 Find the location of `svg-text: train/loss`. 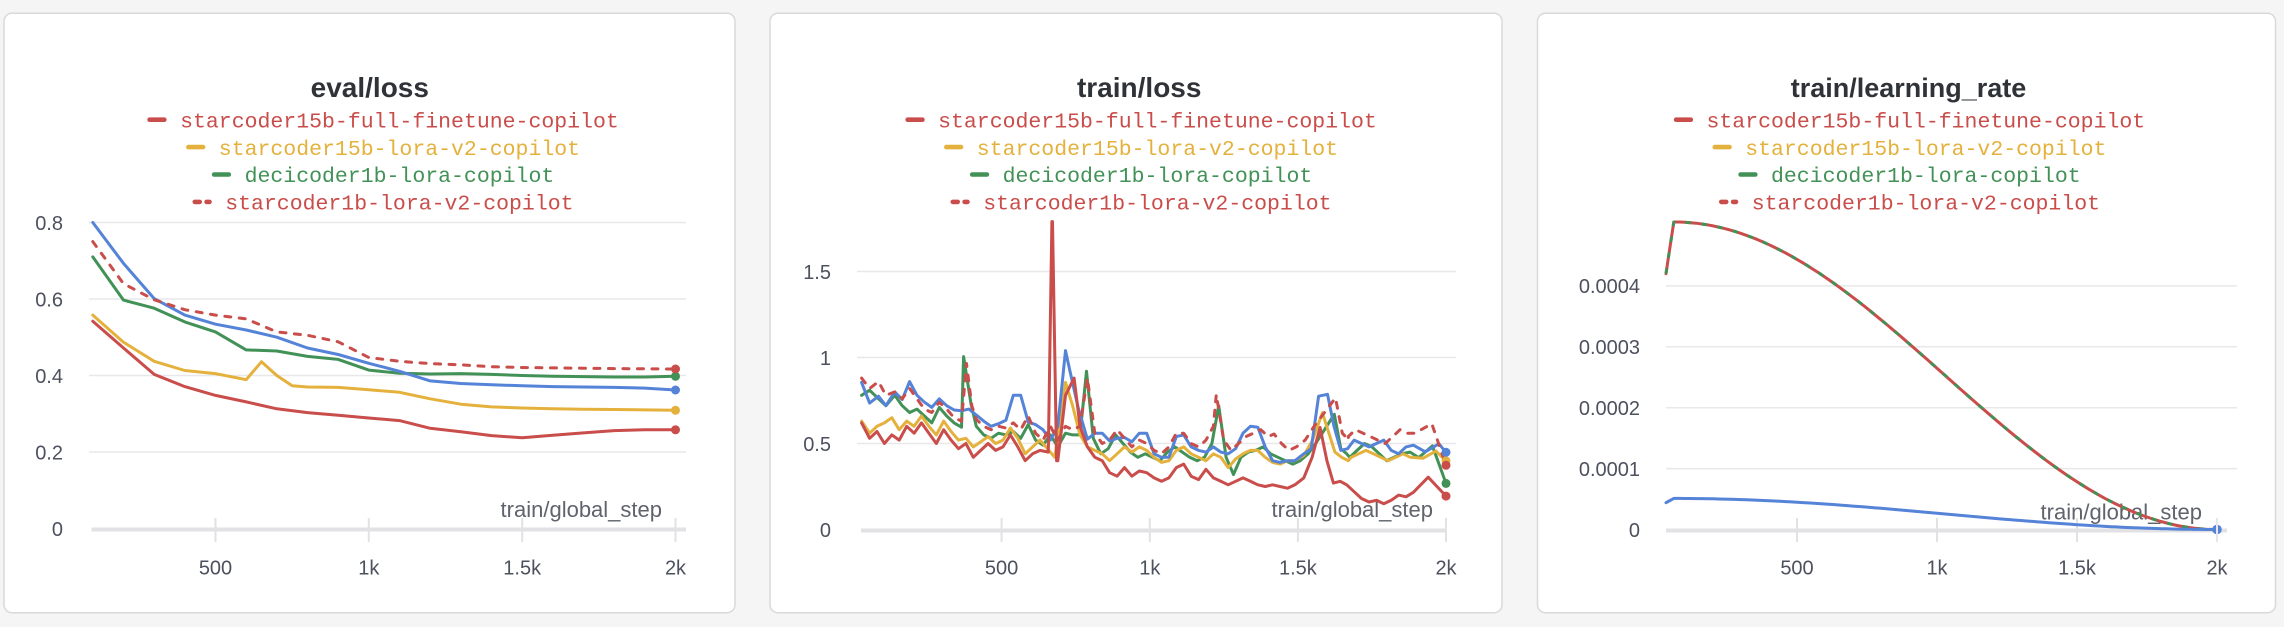

svg-text: train/loss is located at coordinates (1139, 87).